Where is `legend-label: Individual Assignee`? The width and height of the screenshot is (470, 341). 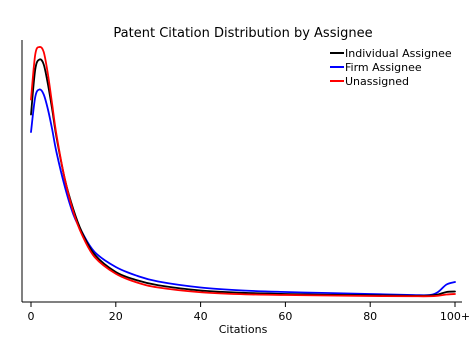 legend-label: Individual Assignee is located at coordinates (398, 53).